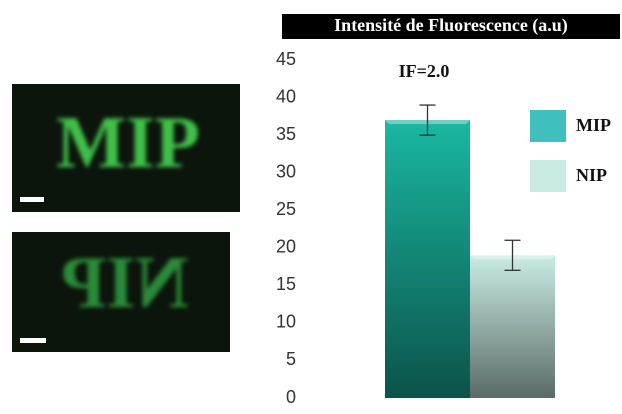 Image resolution: width=622 pixels, height=414 pixels. I want to click on y-tick-label: 15, so click(286, 284).